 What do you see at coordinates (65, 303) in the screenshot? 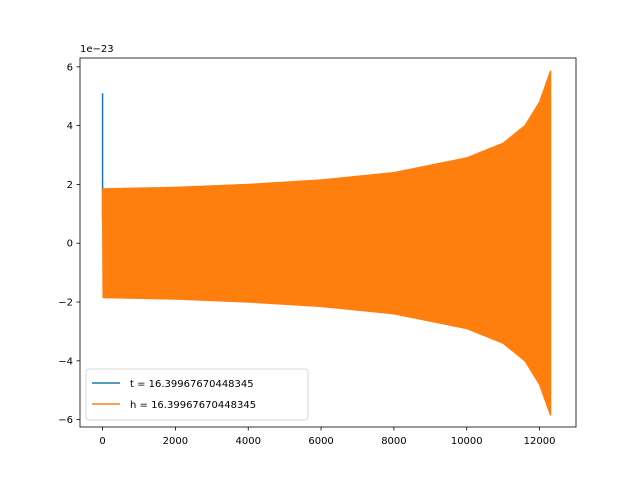
I see `y-tick-label: −2` at bounding box center [65, 303].